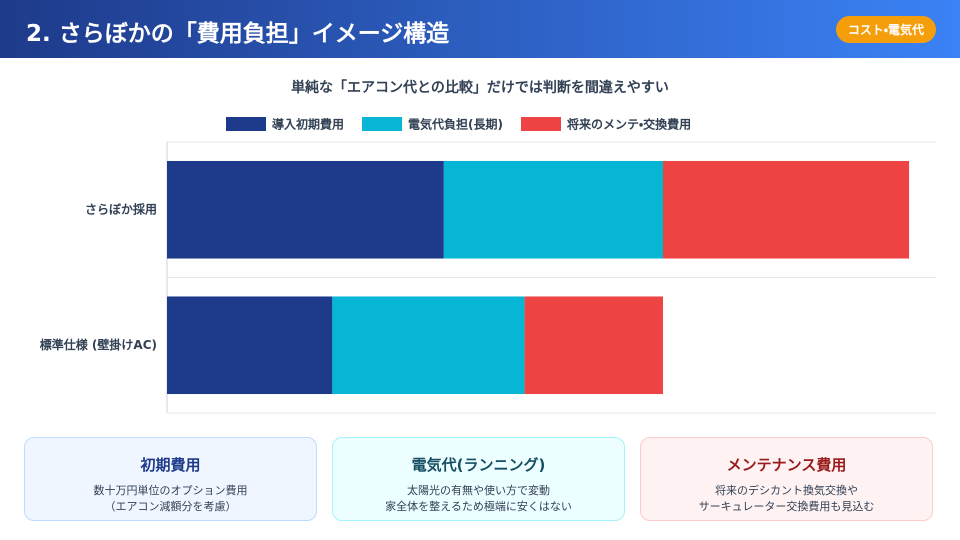  Describe the element at coordinates (478, 506) in the screenshot. I see `card-text: 家全体を整えるため極端に安くはない` at that location.